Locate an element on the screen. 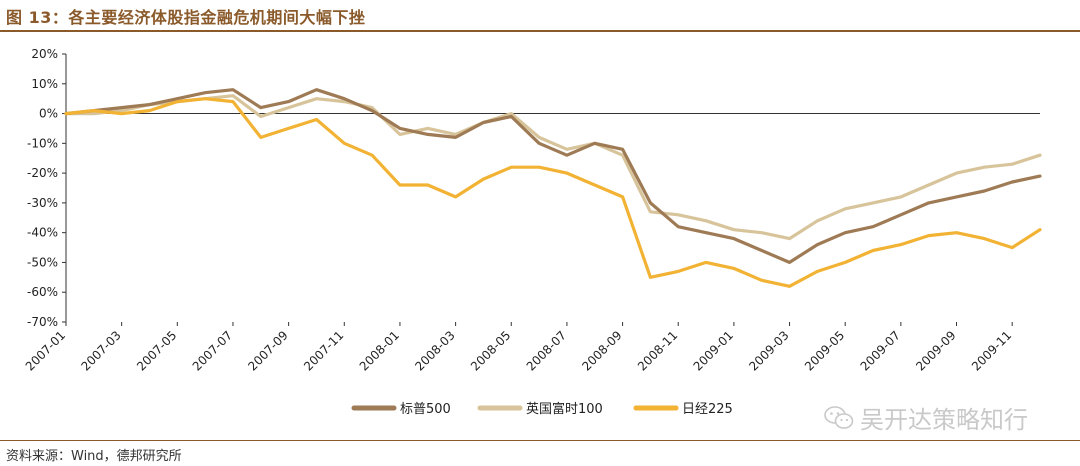 This screenshot has width=1080, height=466. x-tick-label: 2009-03 is located at coordinates (768, 350).